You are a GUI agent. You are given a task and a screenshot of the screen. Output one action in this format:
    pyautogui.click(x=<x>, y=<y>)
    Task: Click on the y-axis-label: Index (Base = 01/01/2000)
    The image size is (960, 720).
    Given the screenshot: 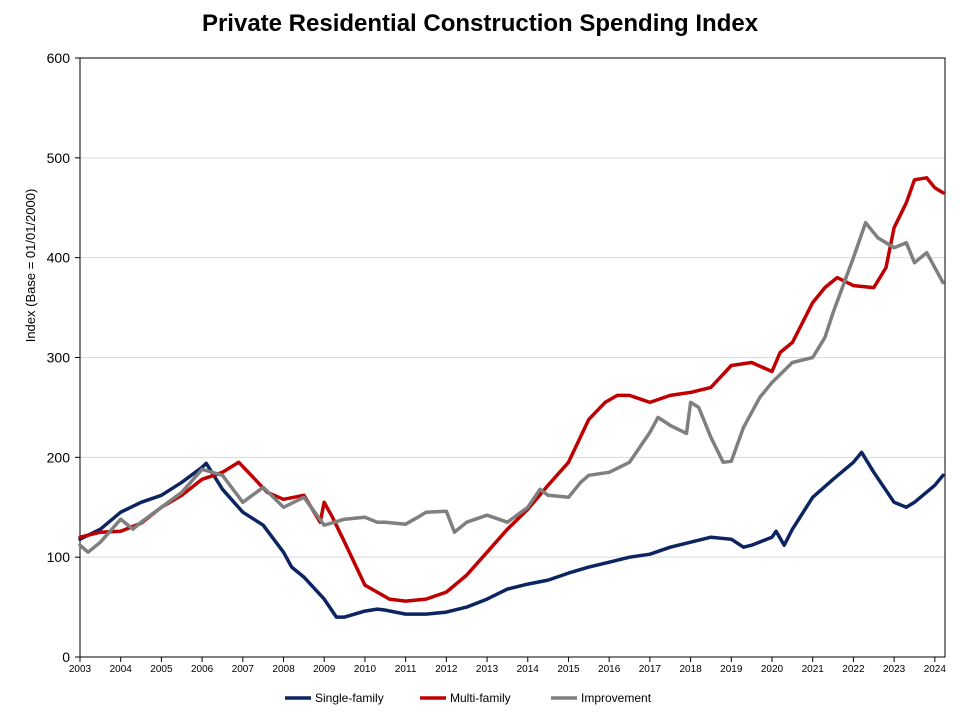 What is the action you would take?
    pyautogui.click(x=30, y=266)
    